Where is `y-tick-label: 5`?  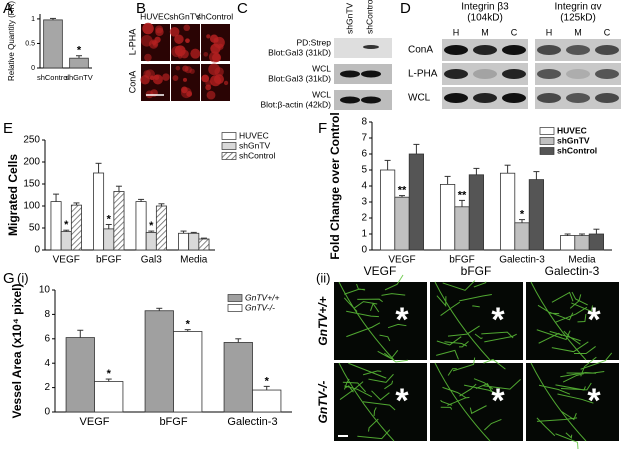 y-tick-label: 5 is located at coordinates (364, 170).